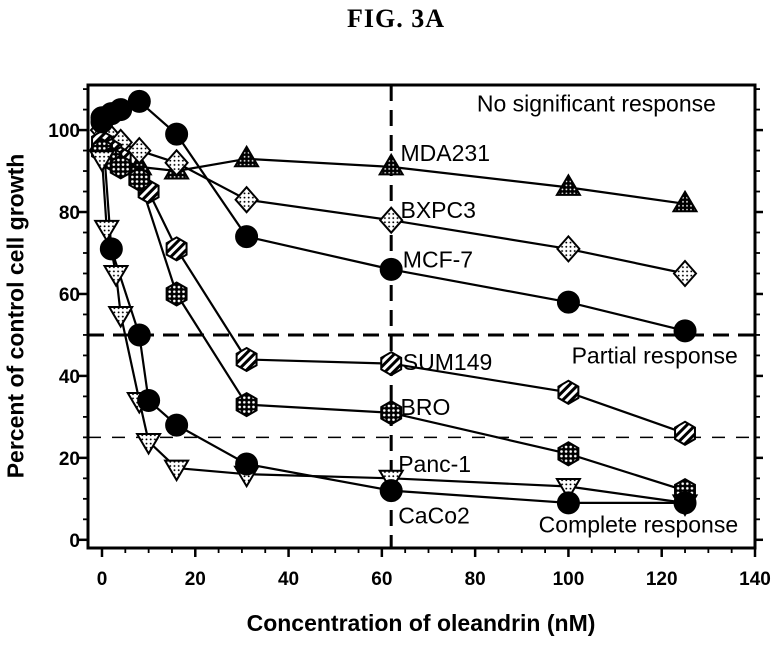 Image resolution: width=772 pixels, height=648 pixels. Describe the element at coordinates (755, 579) in the screenshot. I see `x-axis-tick-label: 140` at that location.